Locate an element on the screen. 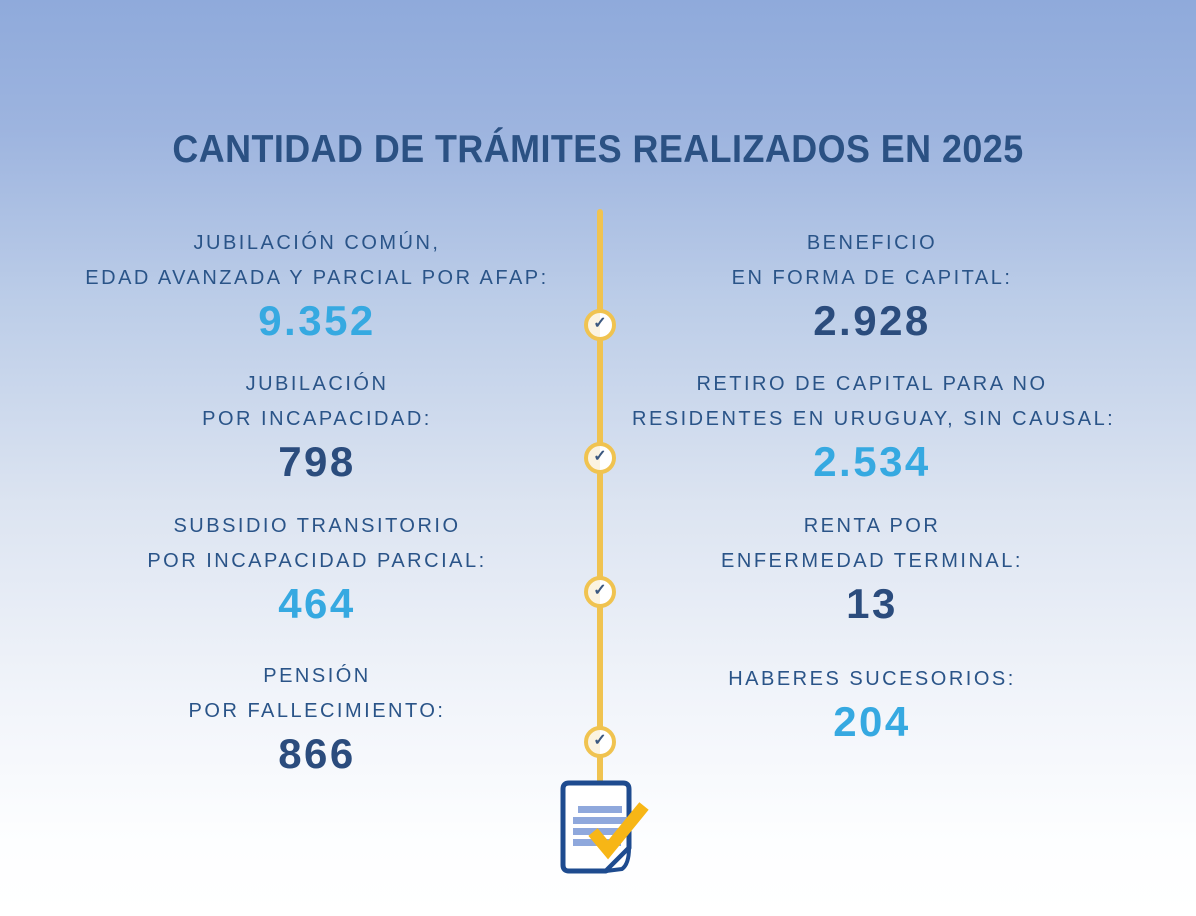 The image size is (1196, 916). stat-label-line: PENSIÓN is located at coordinates (317, 676).